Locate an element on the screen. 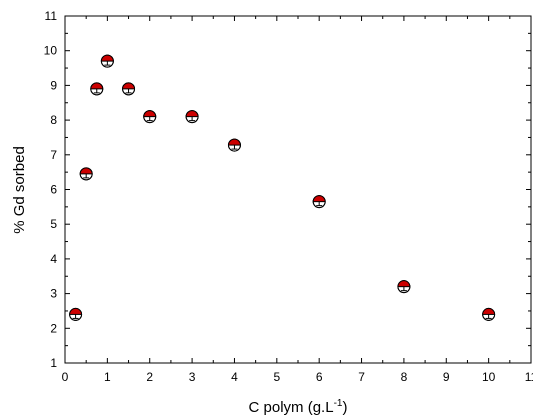 The height and width of the screenshot is (419, 533). y-tick-label: 6 is located at coordinates (53, 190).